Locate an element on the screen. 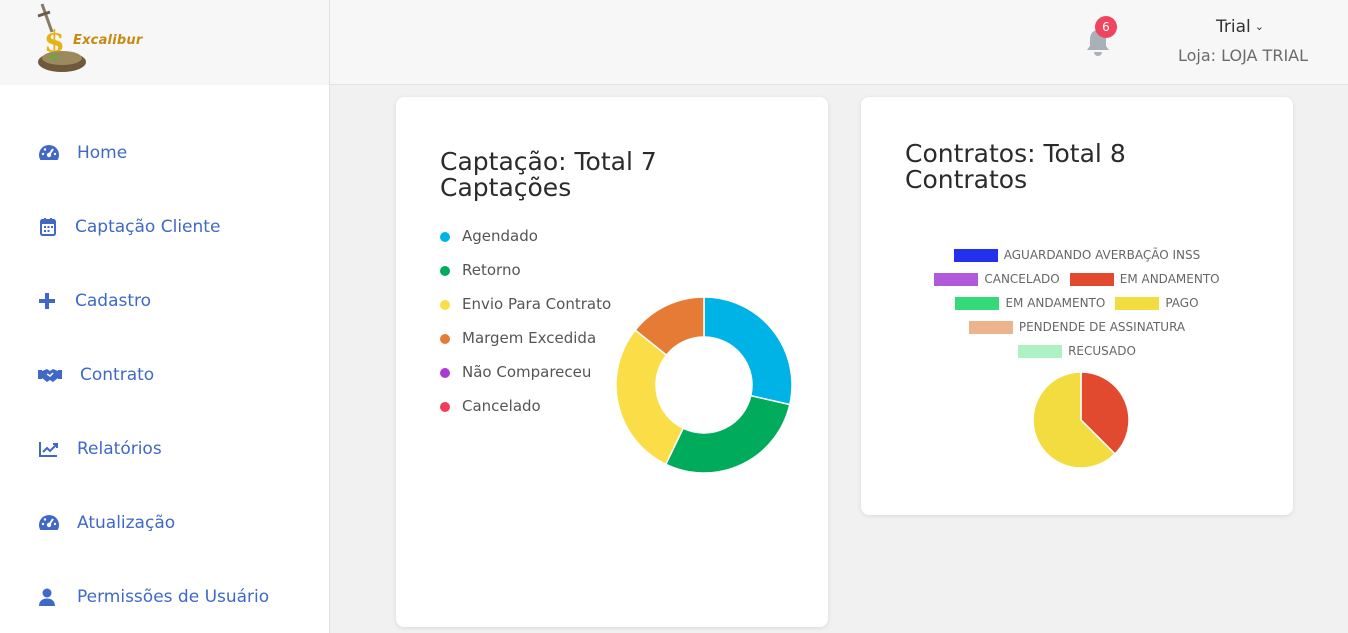  legend-item-recusado: RECUSADO is located at coordinates (1077, 351).